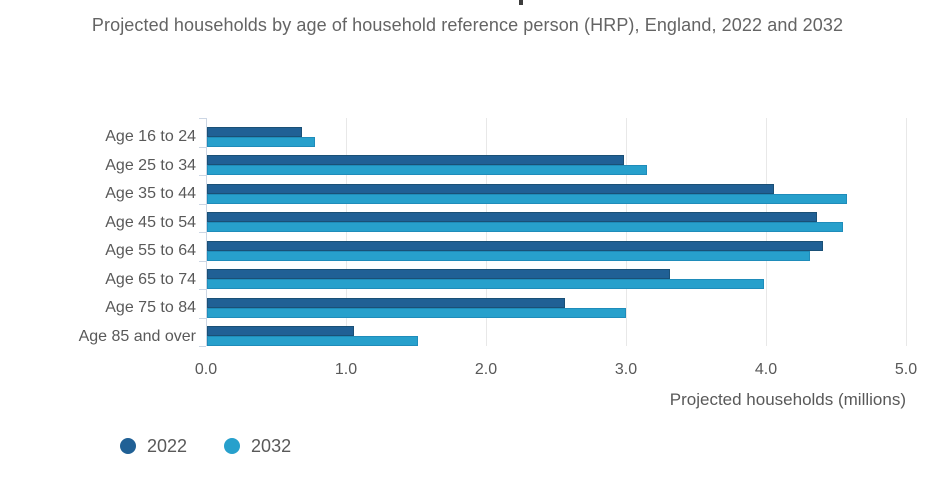 Image resolution: width=935 pixels, height=480 pixels. I want to click on legend-item-2032: 2032, so click(257, 446).